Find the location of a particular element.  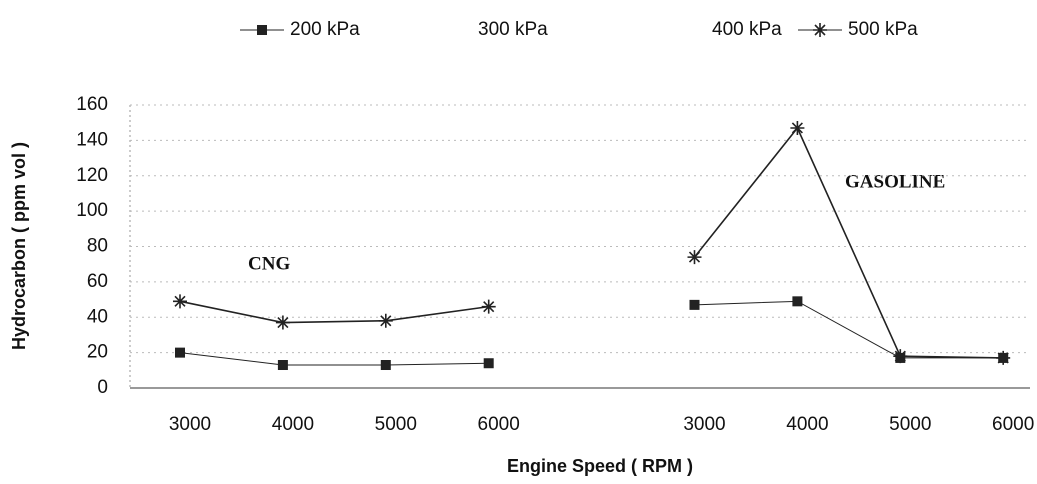

y-tick-label: 20 is located at coordinates (97, 352).